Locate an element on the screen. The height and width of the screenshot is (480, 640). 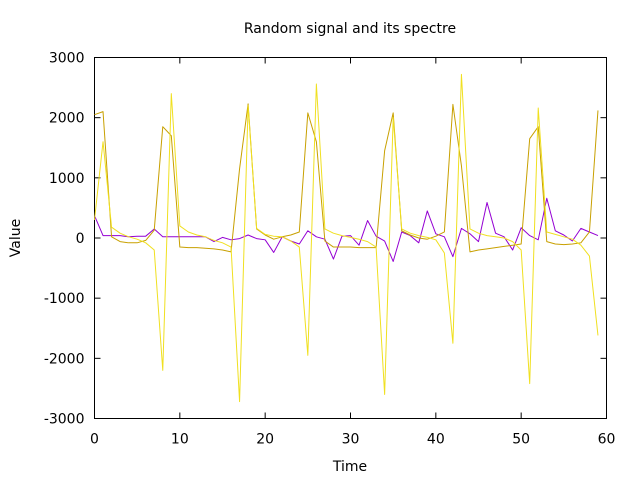
chart-title: Random signal and its spectre is located at coordinates (350, 29).